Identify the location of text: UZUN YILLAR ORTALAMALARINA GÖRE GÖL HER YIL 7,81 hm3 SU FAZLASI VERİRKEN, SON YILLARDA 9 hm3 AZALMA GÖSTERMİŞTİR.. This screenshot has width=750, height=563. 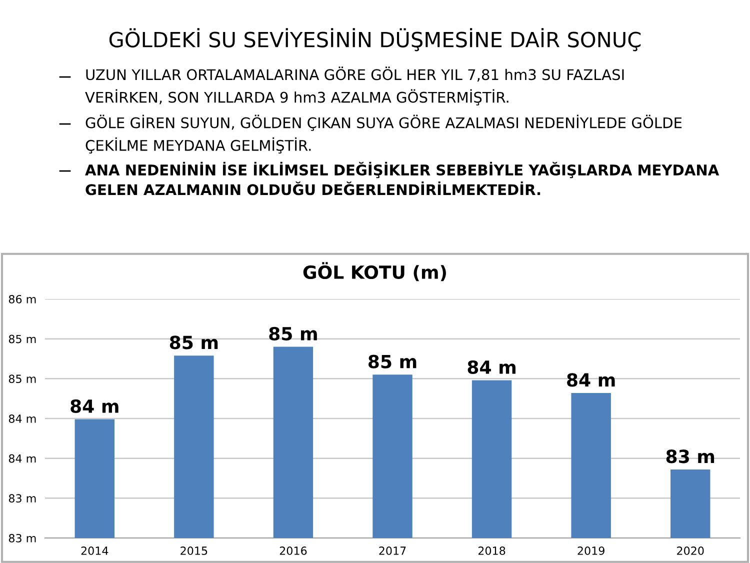
(354, 86).